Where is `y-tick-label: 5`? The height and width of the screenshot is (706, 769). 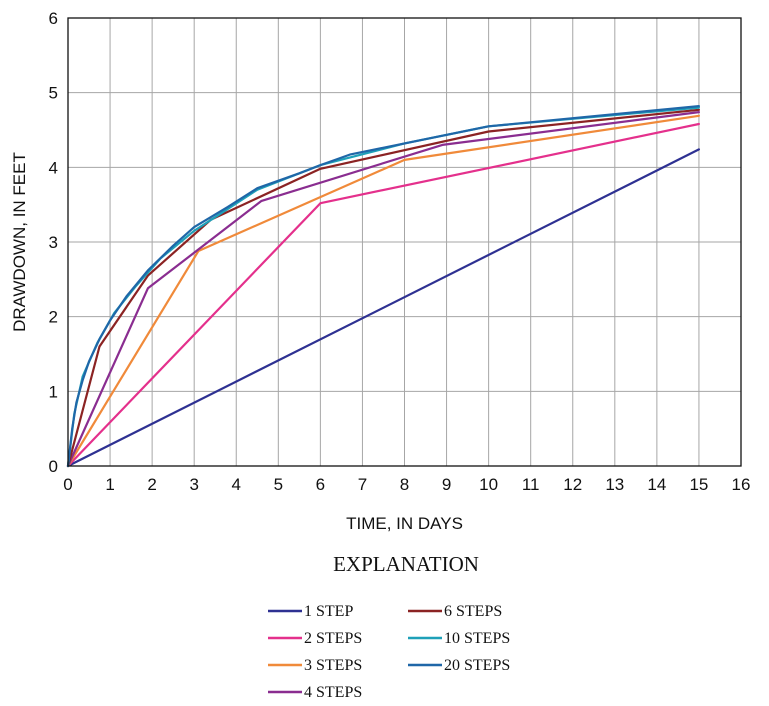 y-tick-label: 5 is located at coordinates (53, 93).